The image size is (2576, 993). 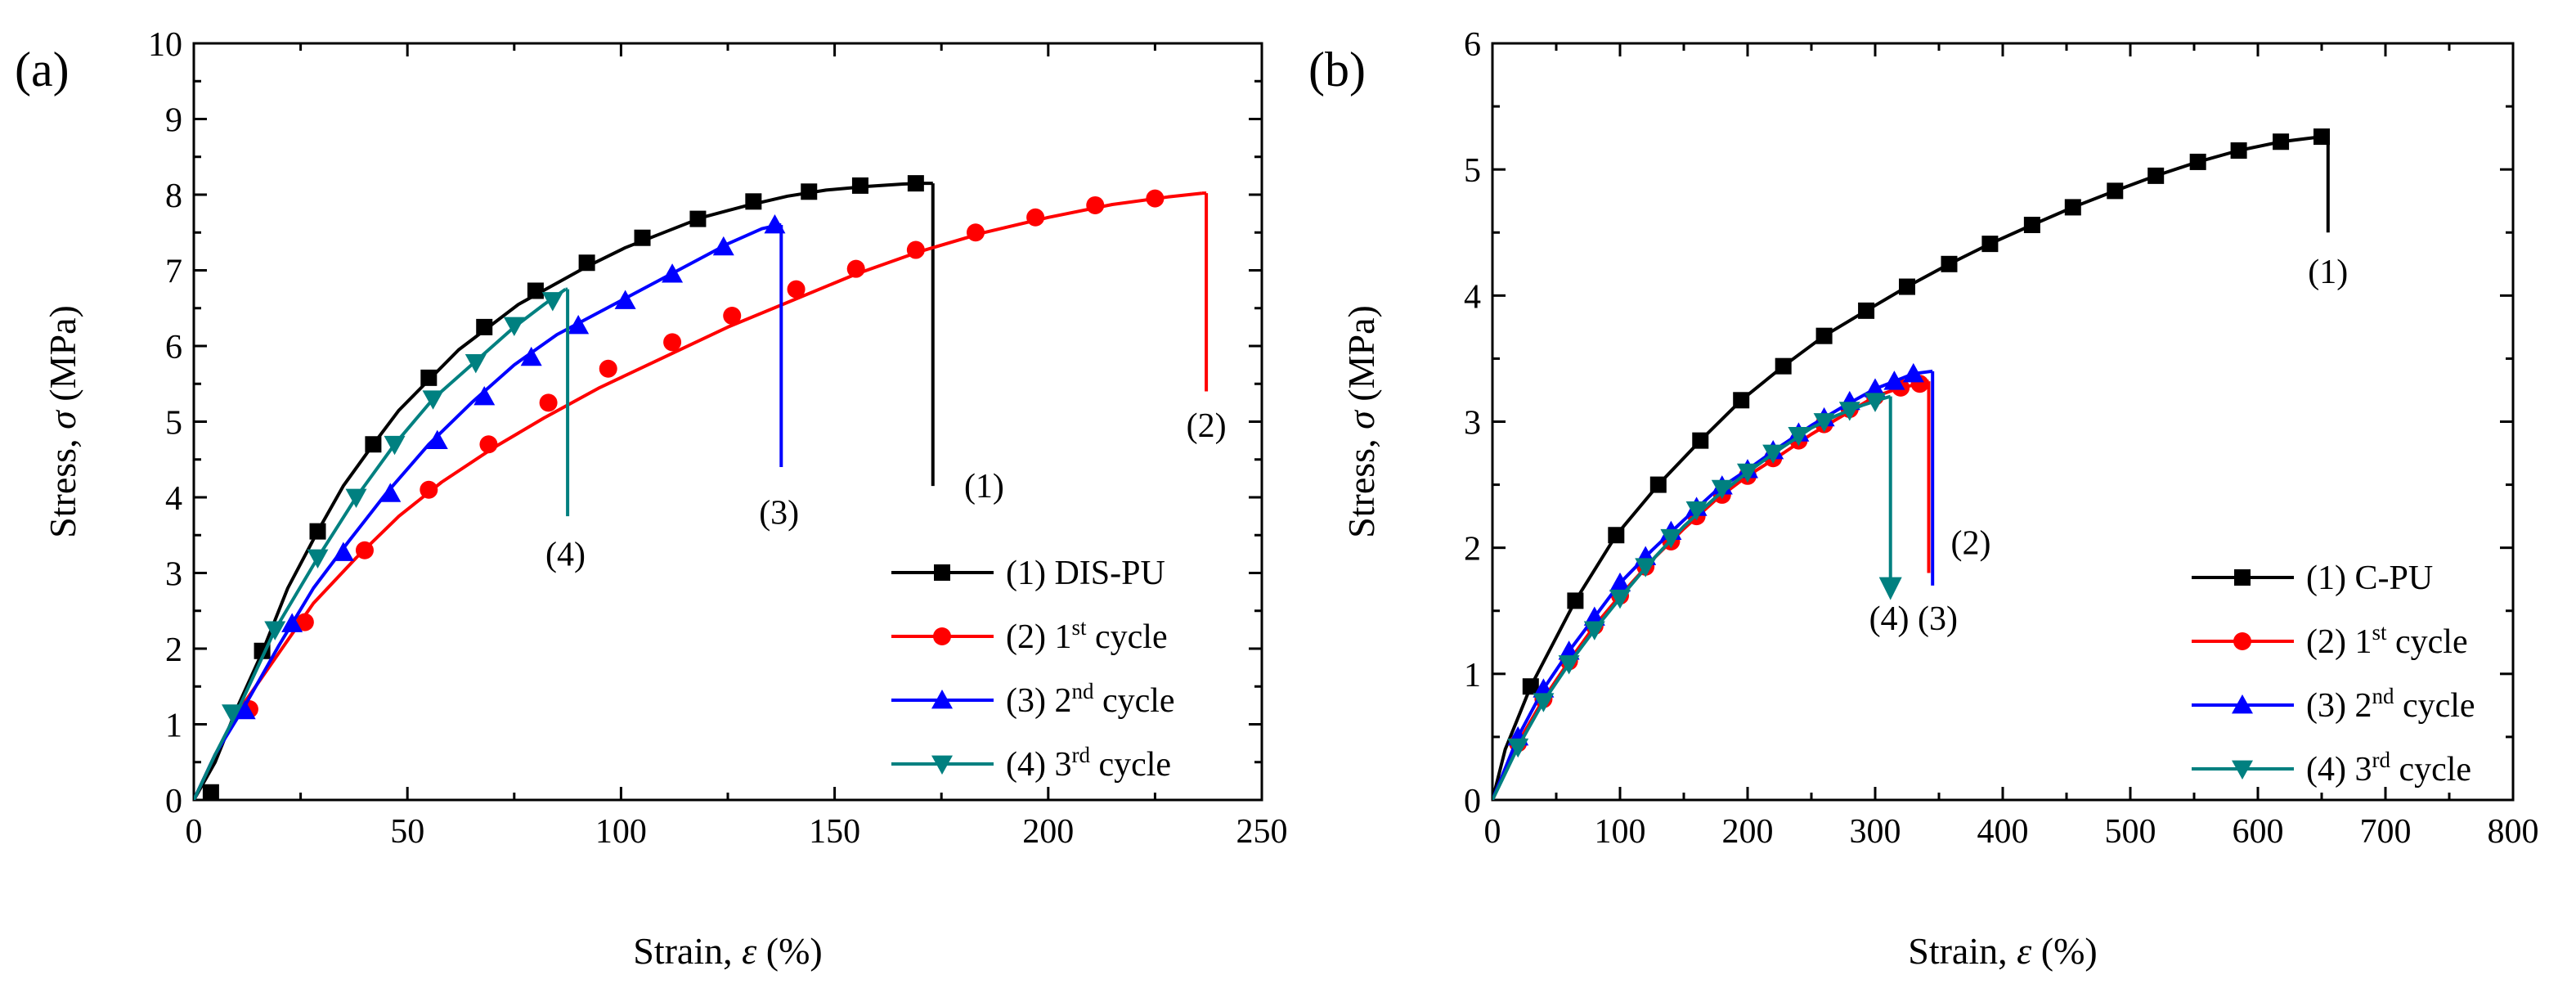 I want to click on curve-annotation: (2), so click(x=1207, y=426).